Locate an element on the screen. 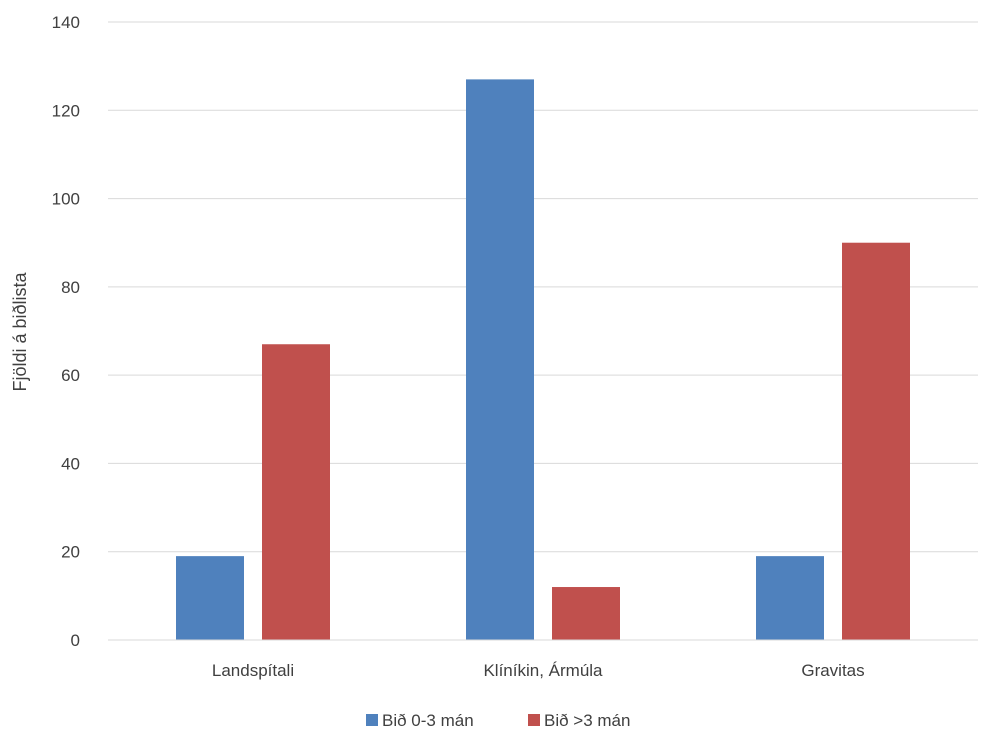  x-tick-label: Klíníkin, Ármúla is located at coordinates (543, 670).